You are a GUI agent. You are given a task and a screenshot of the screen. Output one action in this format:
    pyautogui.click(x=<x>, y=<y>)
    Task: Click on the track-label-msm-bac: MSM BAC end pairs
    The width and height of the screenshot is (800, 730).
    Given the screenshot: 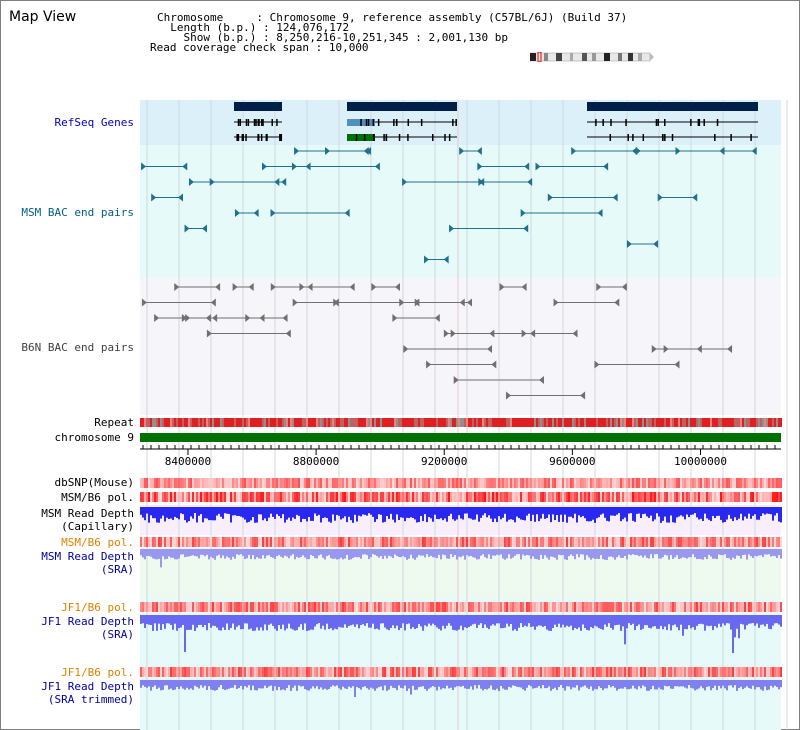 What is the action you would take?
    pyautogui.click(x=77, y=212)
    